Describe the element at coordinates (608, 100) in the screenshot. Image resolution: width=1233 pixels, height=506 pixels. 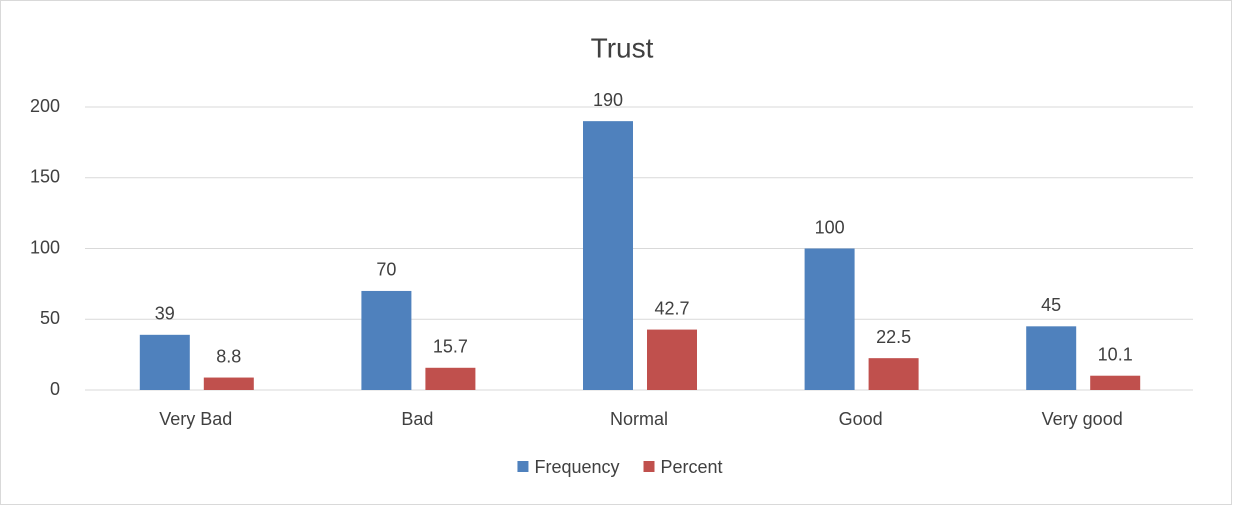
I see `data-label: 190` at that location.